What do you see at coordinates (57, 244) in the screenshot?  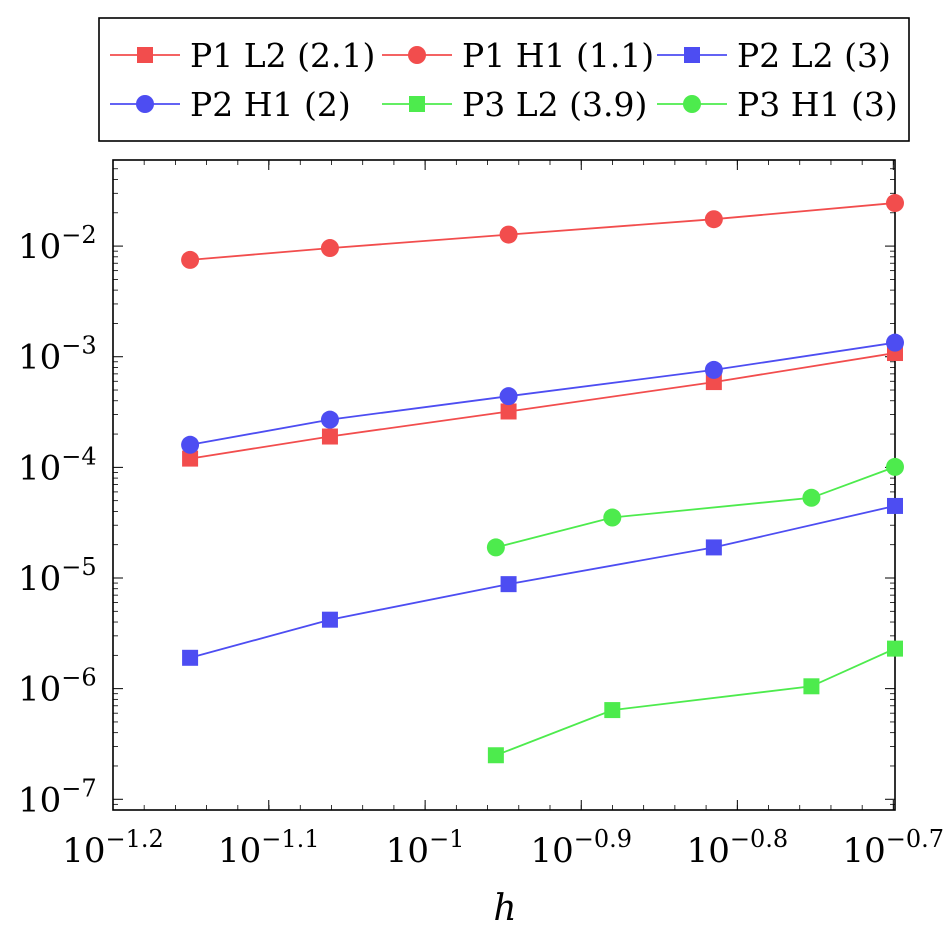 I see `y-tick-label: 10⁻²` at bounding box center [57, 244].